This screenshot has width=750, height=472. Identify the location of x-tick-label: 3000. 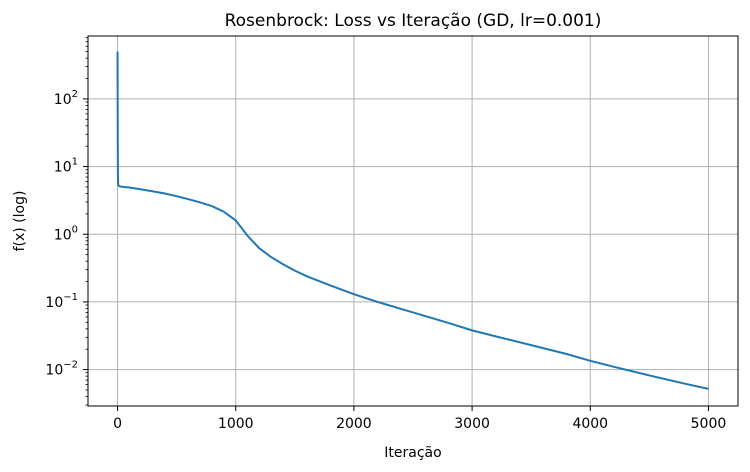
(472, 424).